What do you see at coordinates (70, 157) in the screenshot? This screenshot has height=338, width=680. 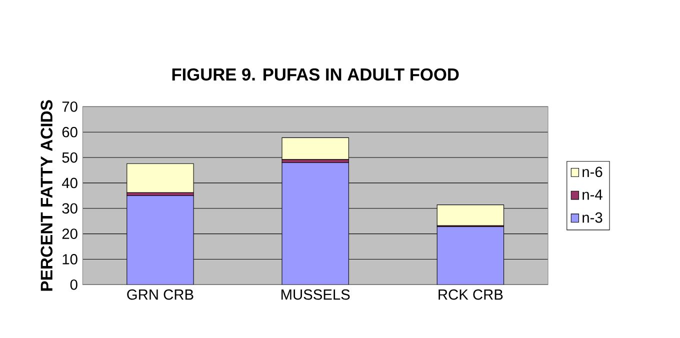 I see `y-tick-label: 50` at bounding box center [70, 157].